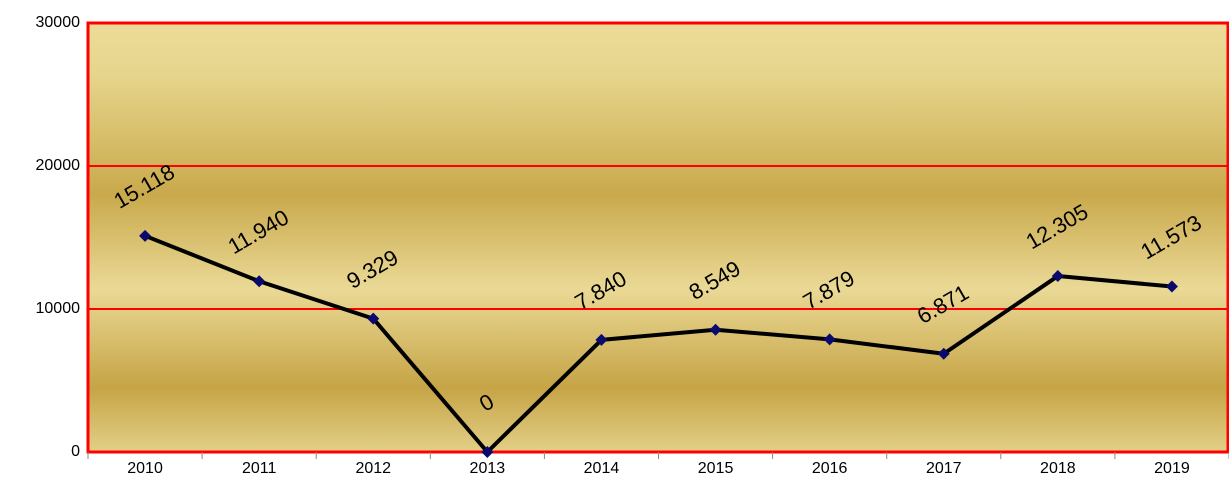  I want to click on y-tick-label: 10000, so click(58, 308).